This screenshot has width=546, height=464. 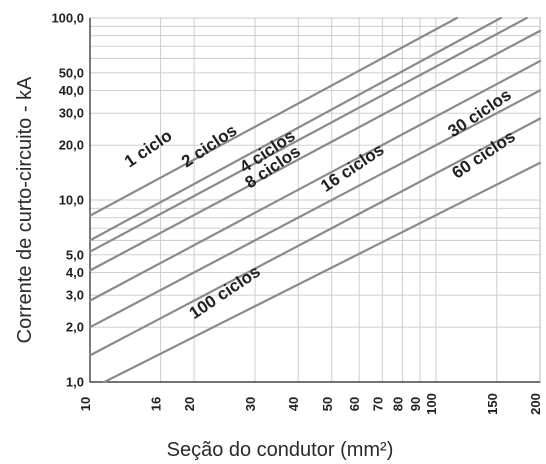 I want to click on x-axis-title: Seção do condutor (mm²), so click(x=280, y=450).